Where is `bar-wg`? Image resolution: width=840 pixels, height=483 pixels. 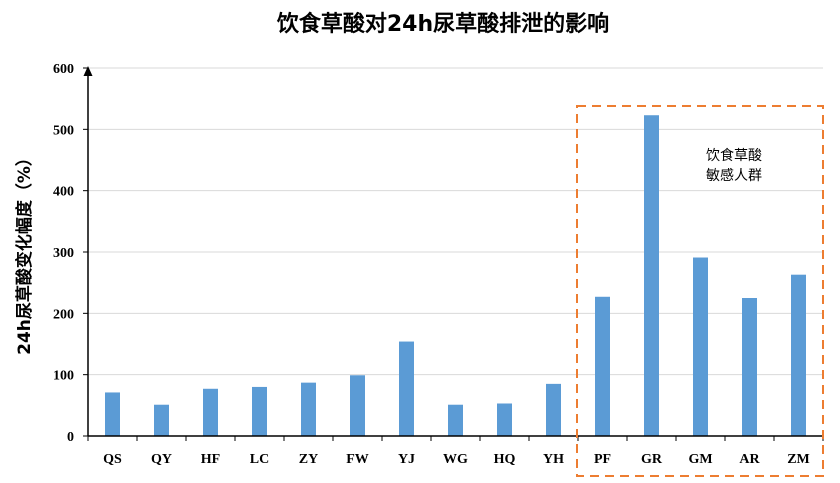
bar-wg is located at coordinates (455, 420).